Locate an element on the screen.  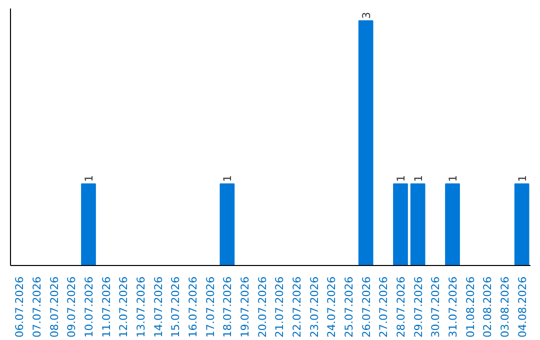
x-tick-label: 23.07.2026 is located at coordinates (314, 307).